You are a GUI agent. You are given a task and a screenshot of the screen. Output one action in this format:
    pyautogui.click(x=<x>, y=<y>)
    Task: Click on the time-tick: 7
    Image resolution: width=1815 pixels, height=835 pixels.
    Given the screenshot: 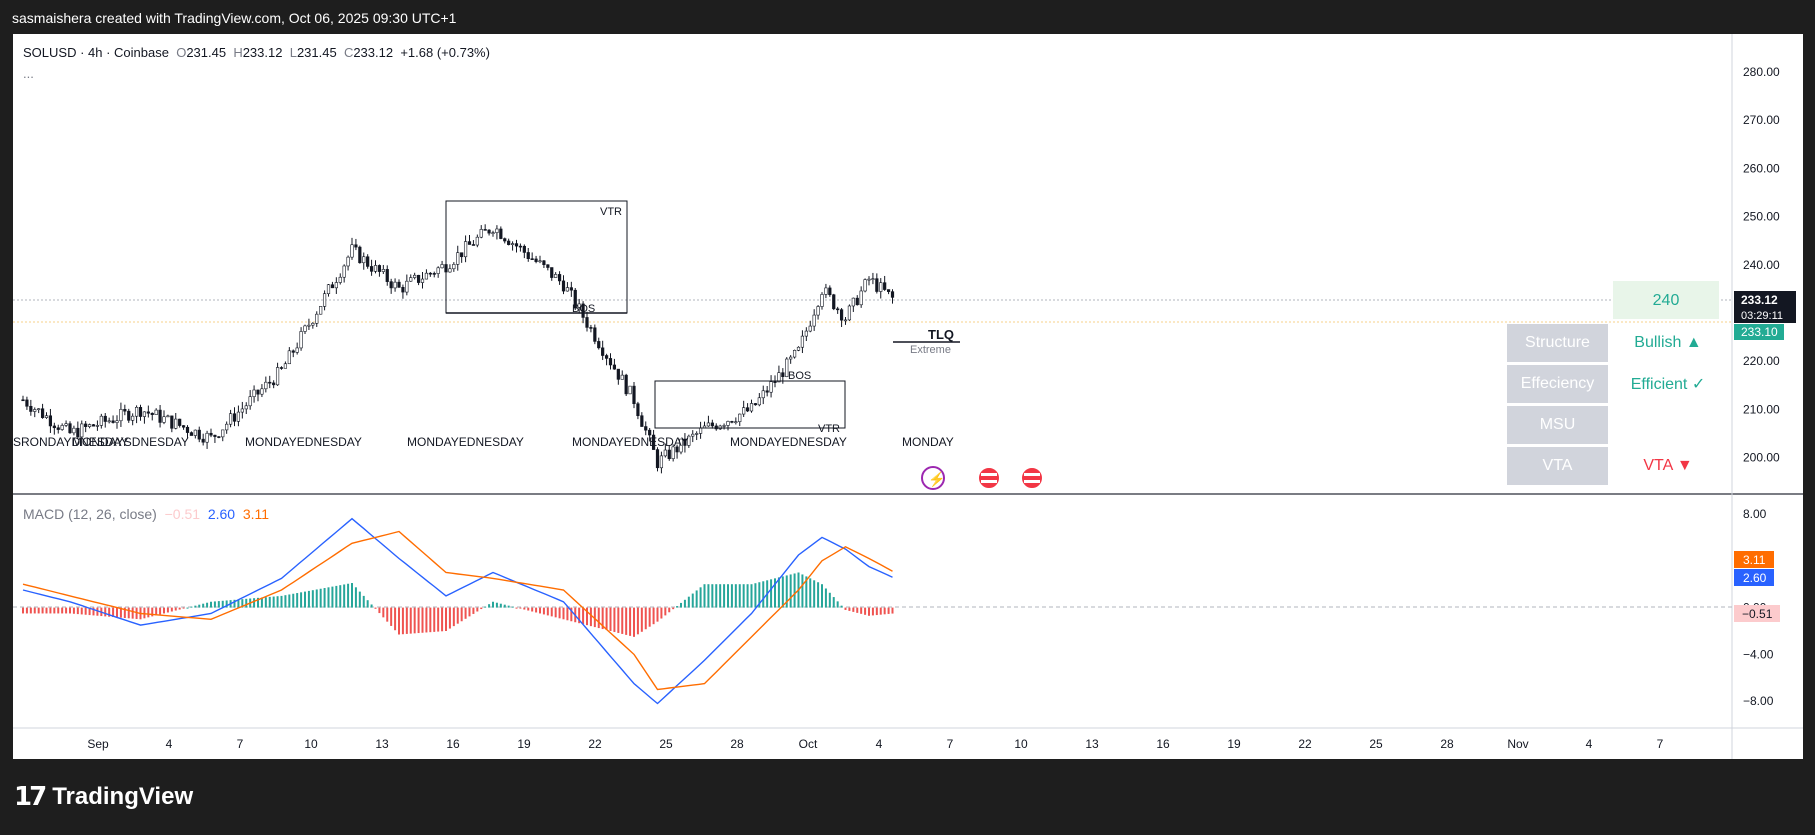 What is the action you would take?
    pyautogui.click(x=1660, y=744)
    